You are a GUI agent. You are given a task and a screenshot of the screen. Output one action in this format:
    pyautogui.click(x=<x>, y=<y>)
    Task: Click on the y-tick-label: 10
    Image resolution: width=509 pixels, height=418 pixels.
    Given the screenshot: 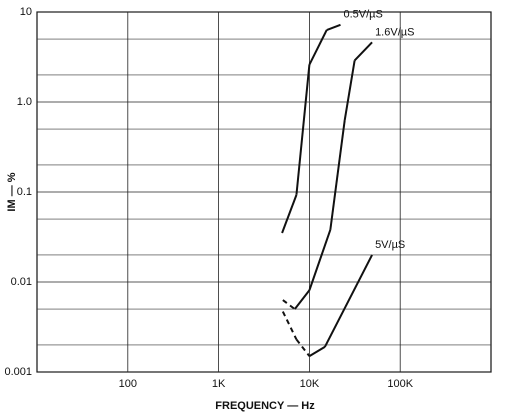 What is the action you would take?
    pyautogui.click(x=26, y=12)
    